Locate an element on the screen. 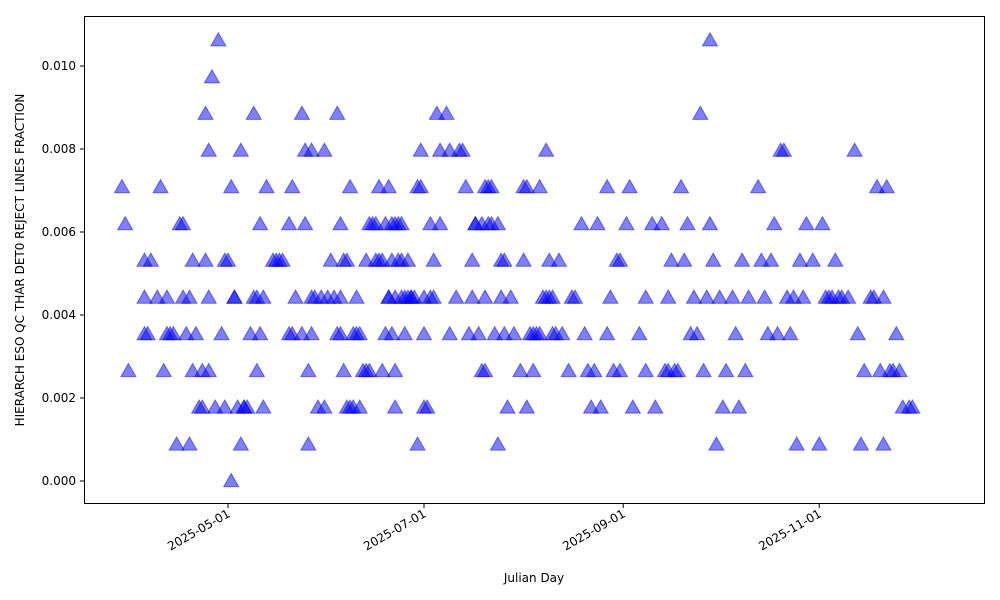  y-tick-label: 0.004 is located at coordinates (59, 315).